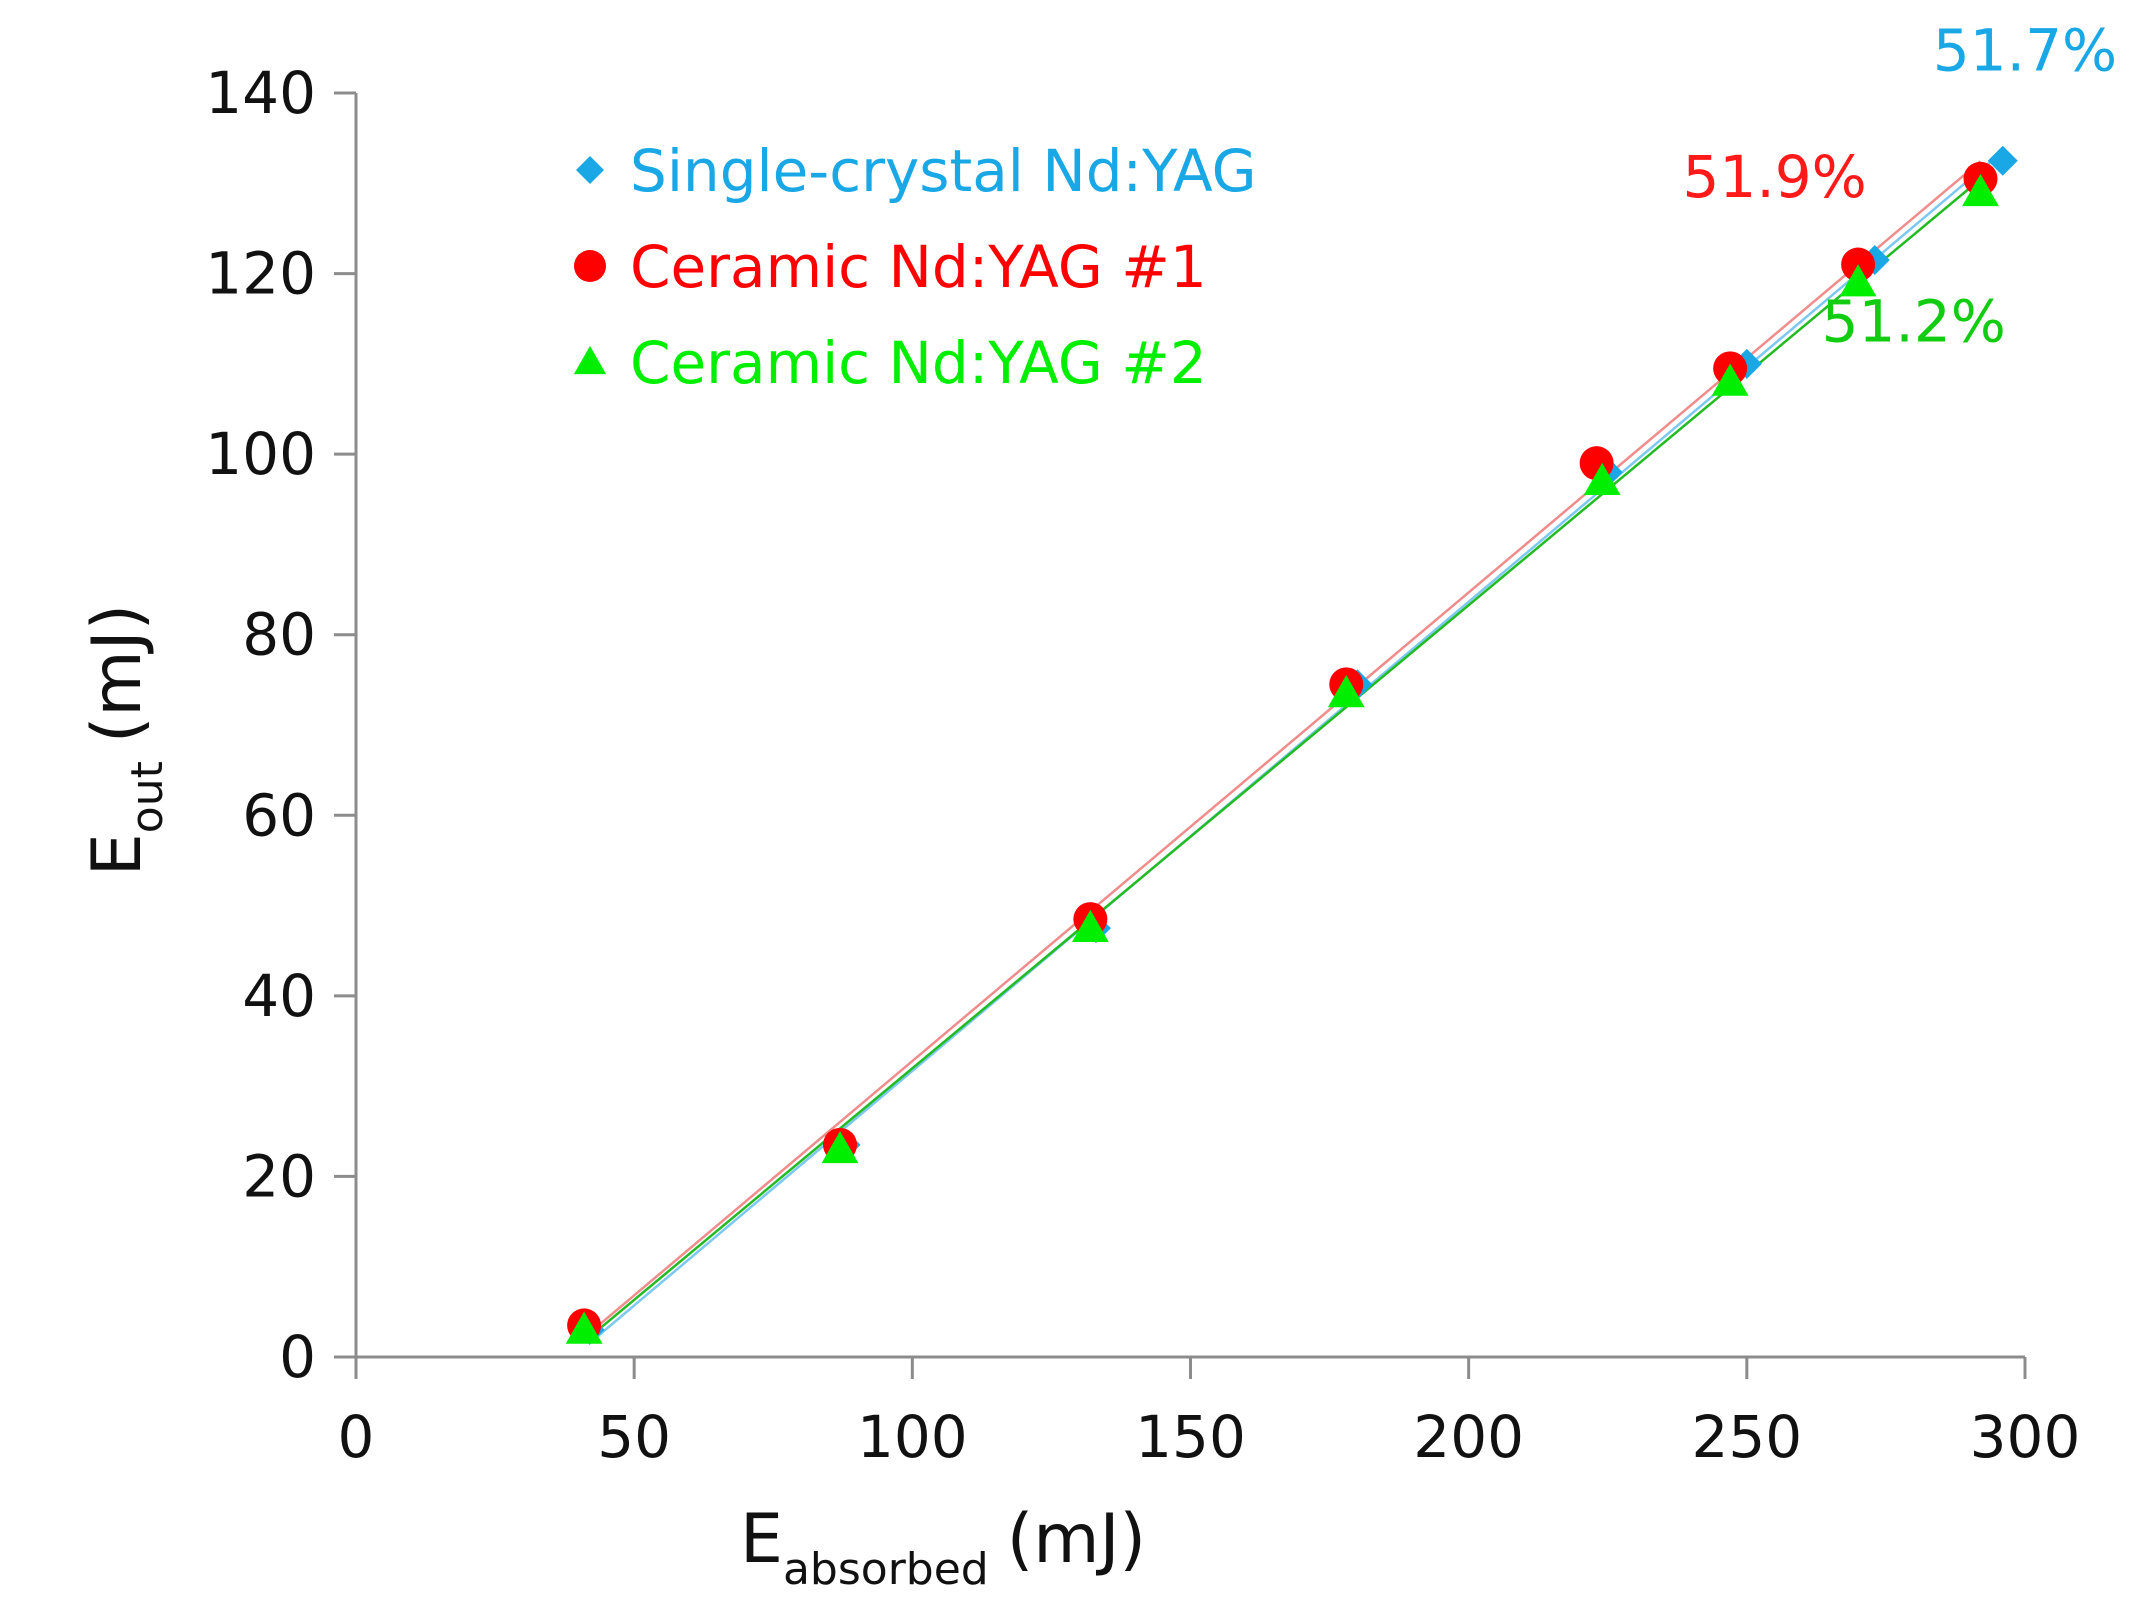 This screenshot has height=1623, width=2154. Describe the element at coordinates (356, 1437) in the screenshot. I see `x-tick-label: 0` at that location.